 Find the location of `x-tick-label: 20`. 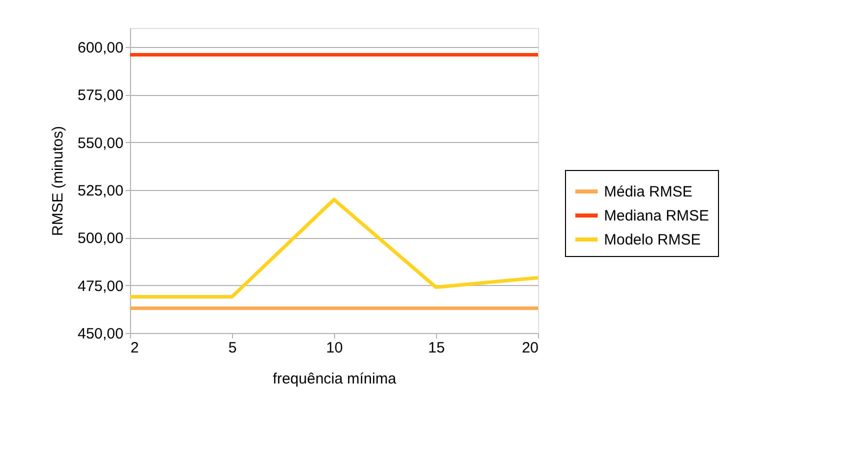

x-tick-label: 20 is located at coordinates (530, 348).